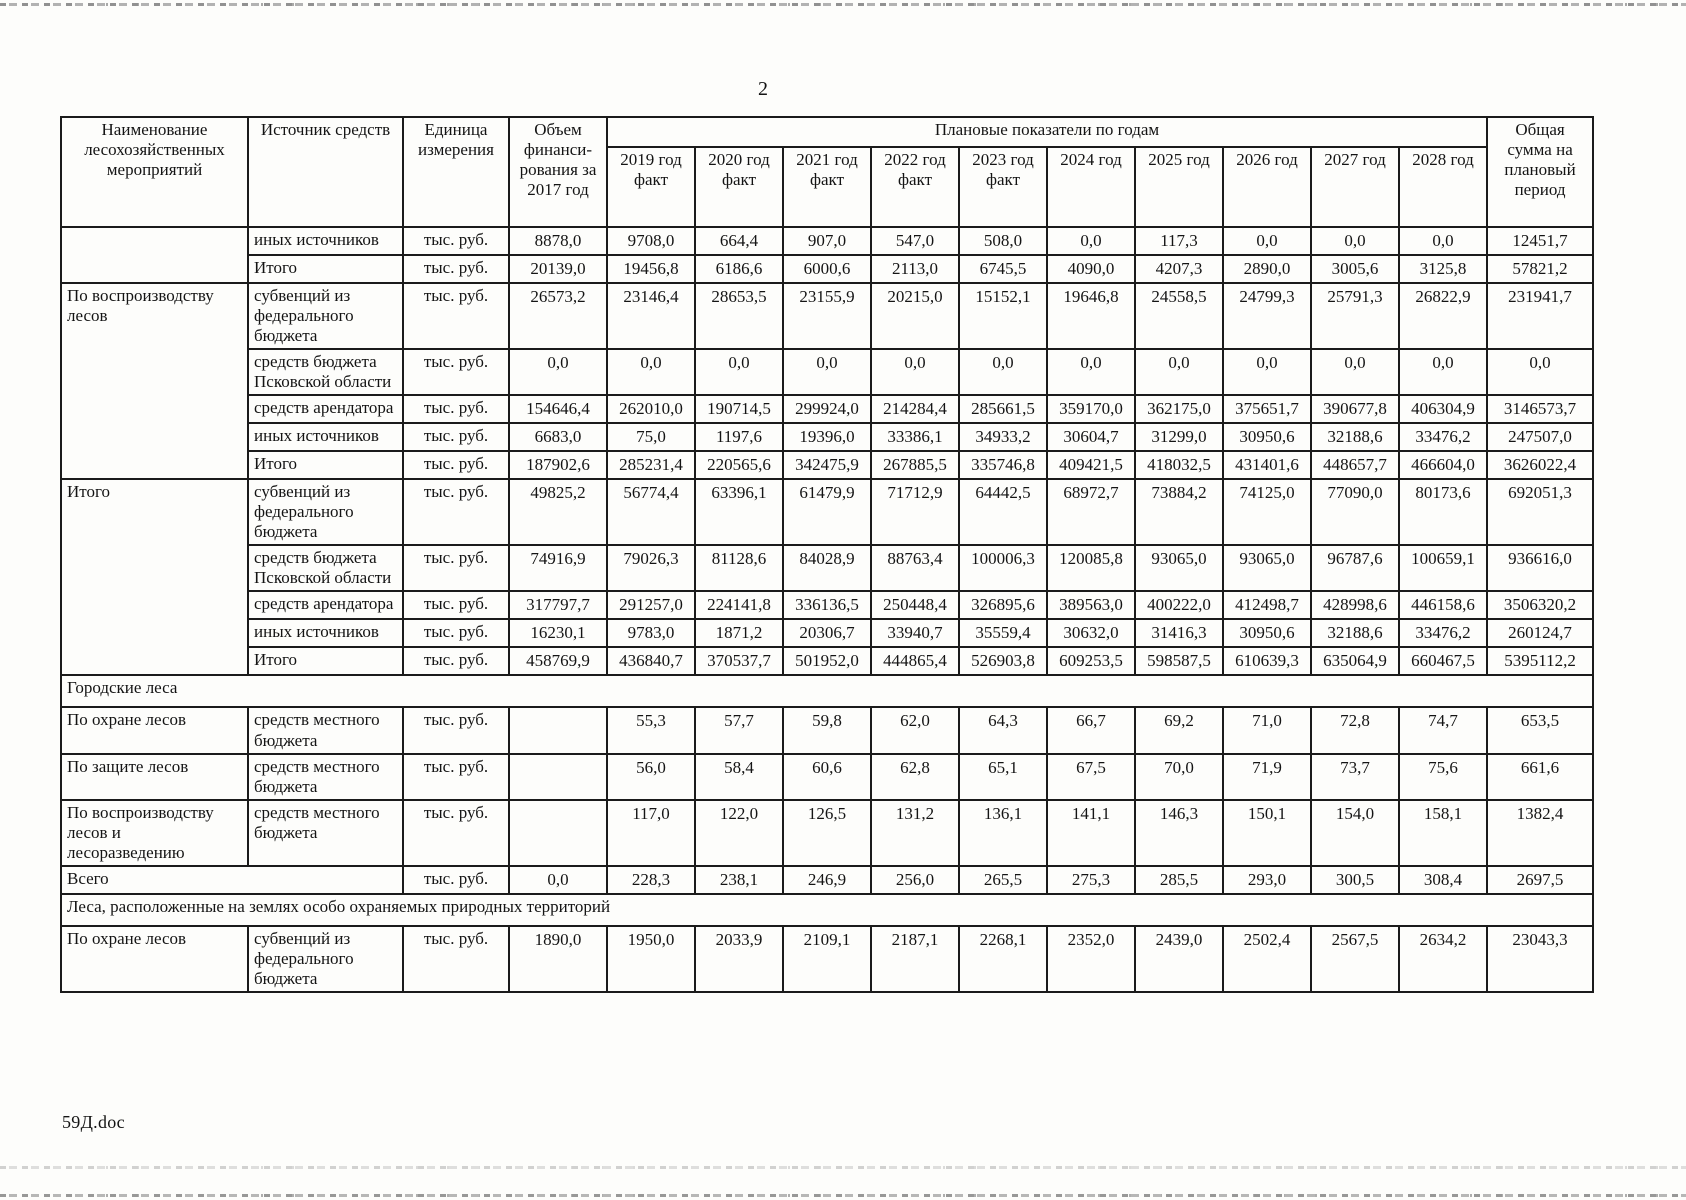 The image size is (1686, 1200). Describe the element at coordinates (1540, 269) in the screenshot. I see `value-cell: 57821,2` at that location.